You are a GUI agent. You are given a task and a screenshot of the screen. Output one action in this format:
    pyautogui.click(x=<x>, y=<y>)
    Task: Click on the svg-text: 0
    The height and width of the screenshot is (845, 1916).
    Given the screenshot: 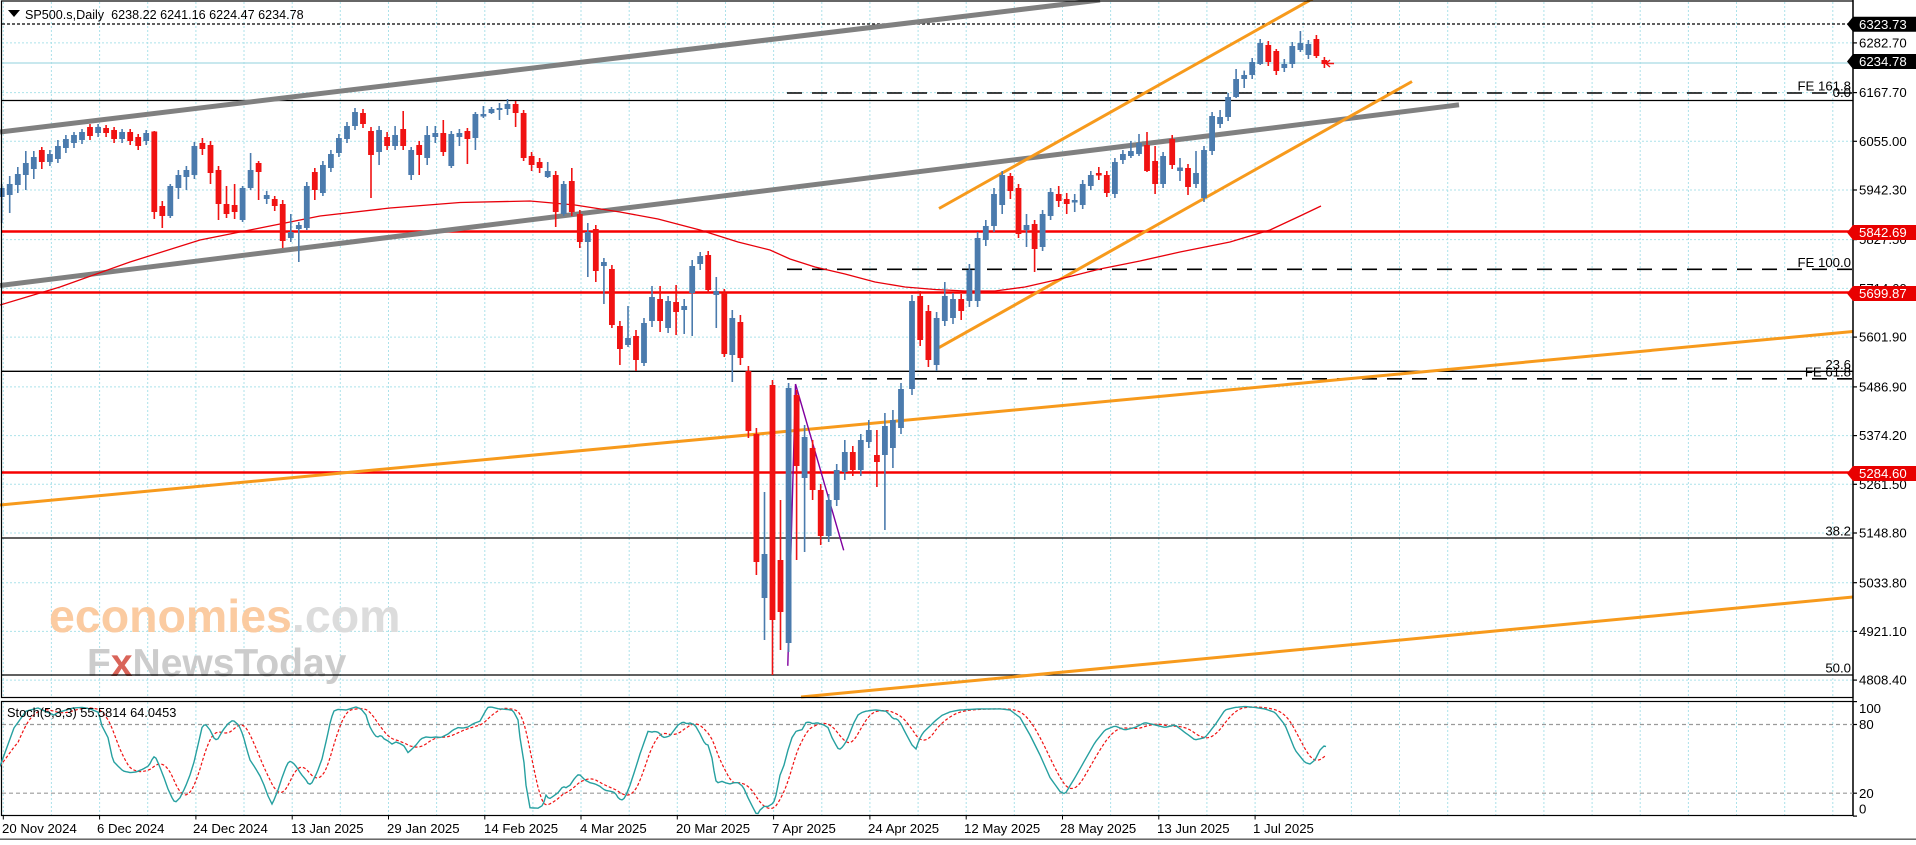 What is the action you would take?
    pyautogui.click(x=1862, y=809)
    